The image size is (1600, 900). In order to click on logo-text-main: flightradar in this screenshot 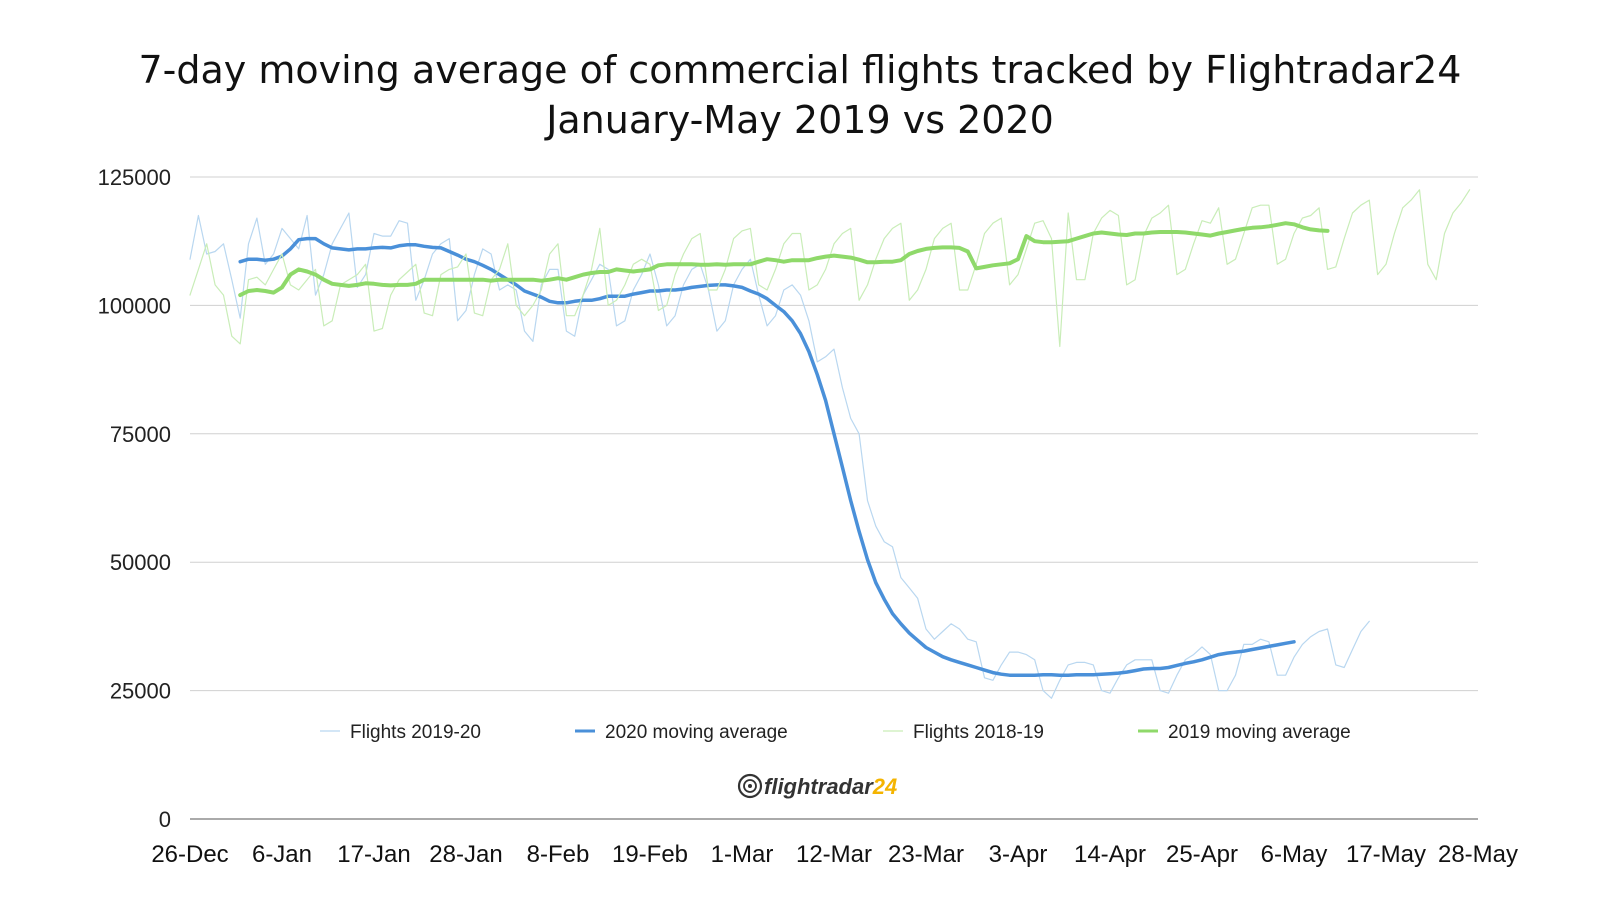, I will do `click(819, 786)`.